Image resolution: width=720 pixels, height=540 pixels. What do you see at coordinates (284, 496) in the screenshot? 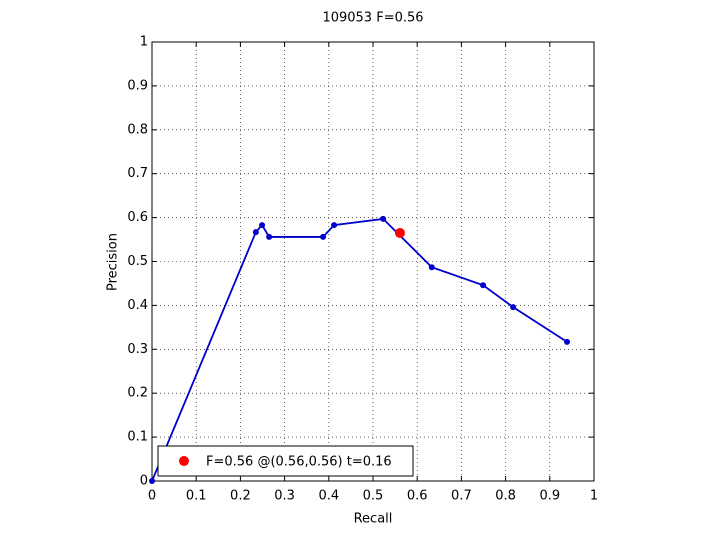
I see `x-tick-label: 0.3` at bounding box center [284, 496].